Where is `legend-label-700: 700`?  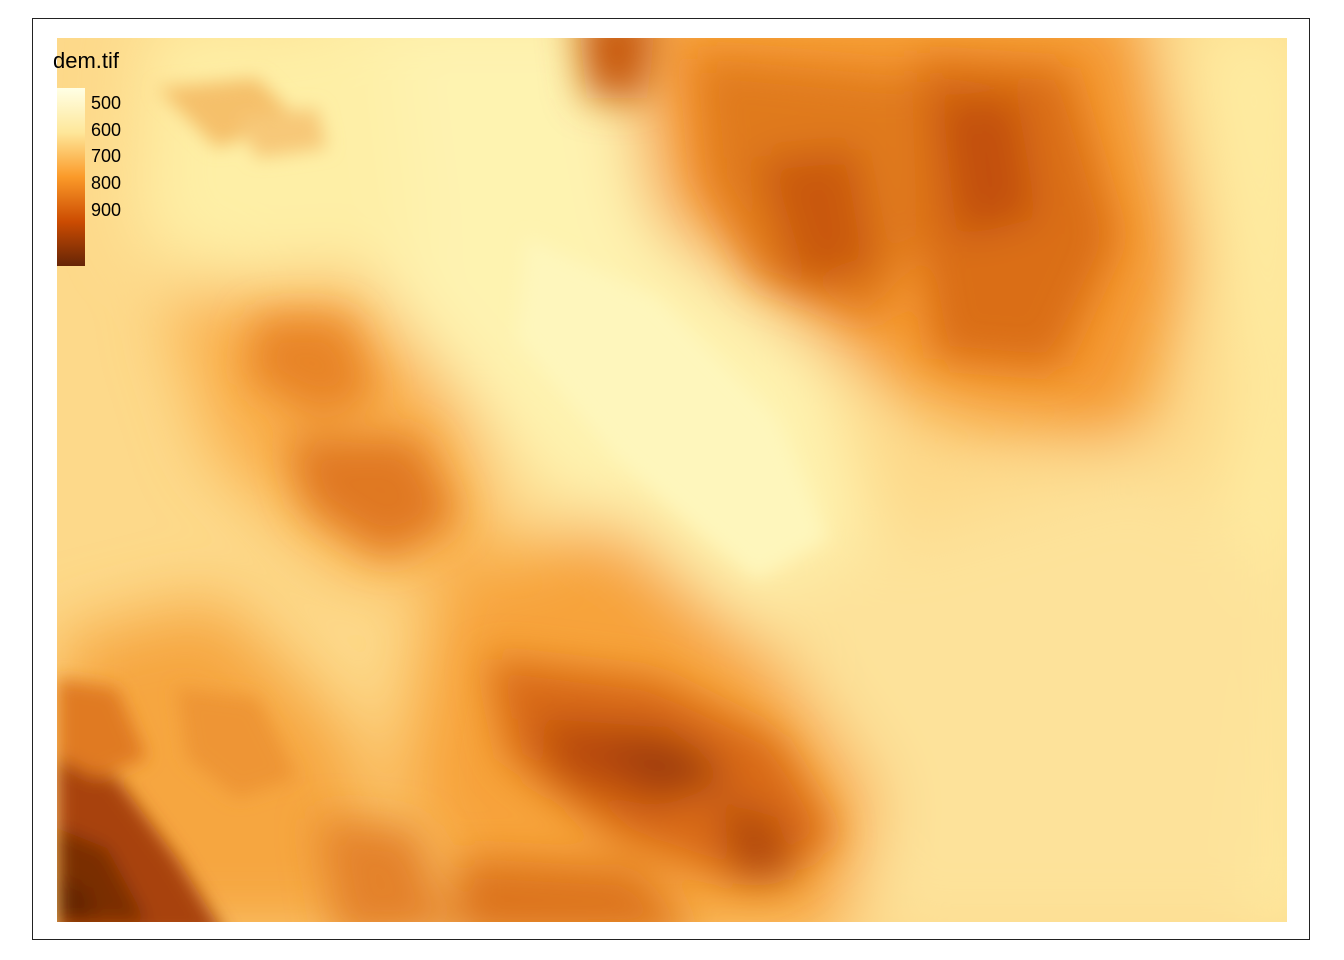
legend-label-700: 700 is located at coordinates (106, 156).